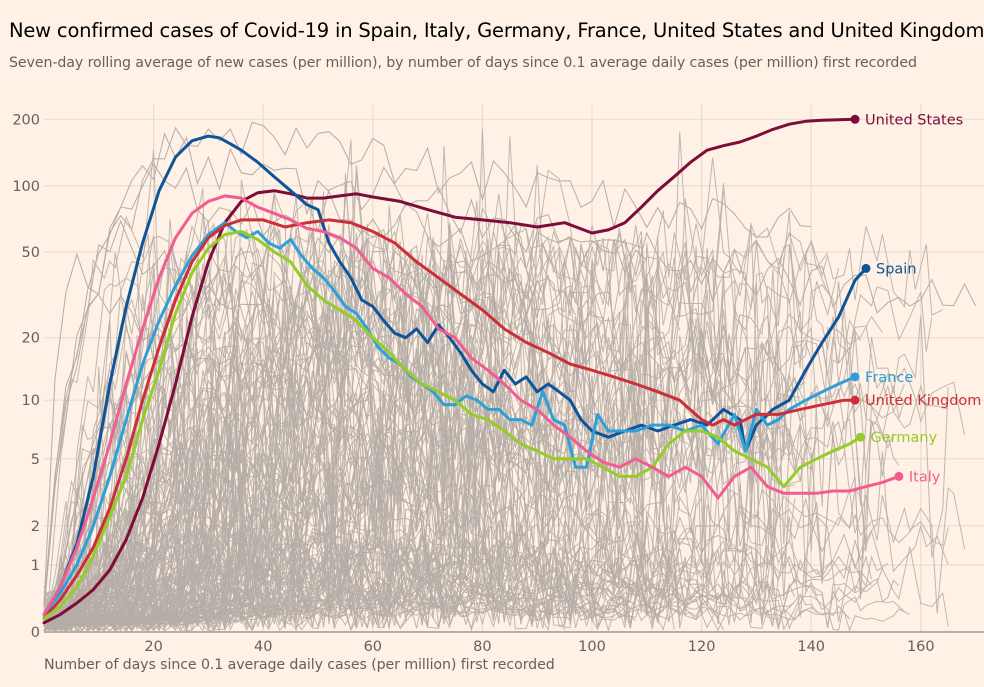 The image size is (984, 687). I want to click on series-end-marker-united-kingdom, so click(855, 400).